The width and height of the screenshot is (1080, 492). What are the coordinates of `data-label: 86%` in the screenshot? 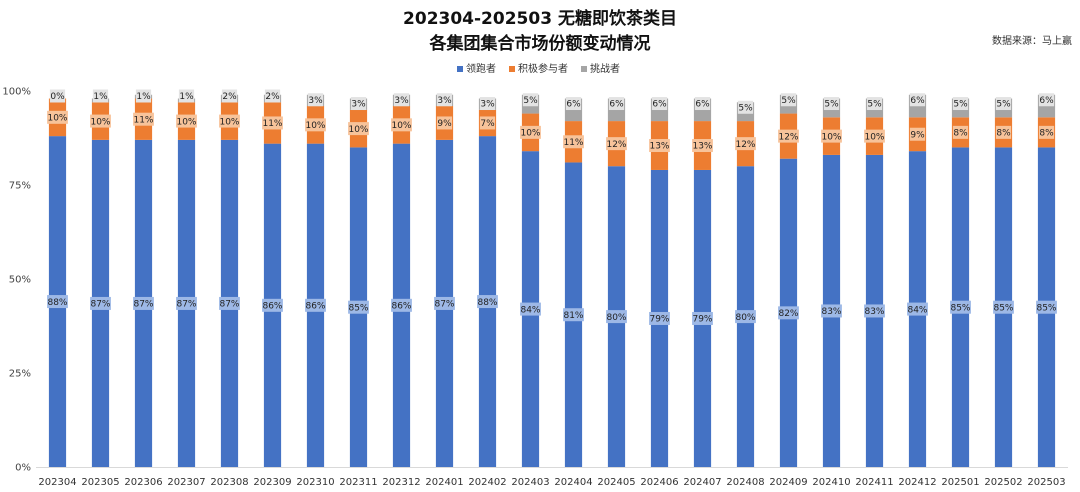 It's located at (315, 307).